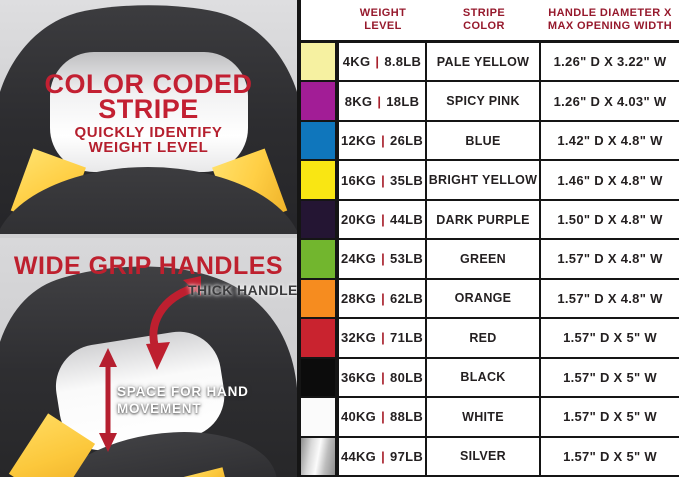 The width and height of the screenshot is (679, 477). I want to click on hand-space-label-line1: SPACE FOR HAND, so click(183, 391).